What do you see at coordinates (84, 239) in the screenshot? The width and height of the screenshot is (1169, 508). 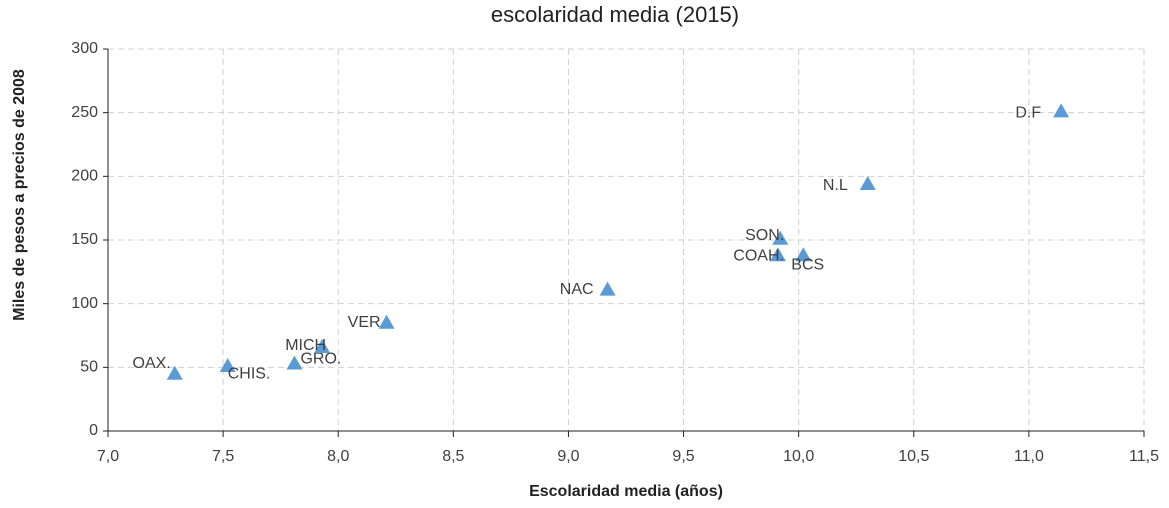 I see `y-tick-label: 150` at bounding box center [84, 239].